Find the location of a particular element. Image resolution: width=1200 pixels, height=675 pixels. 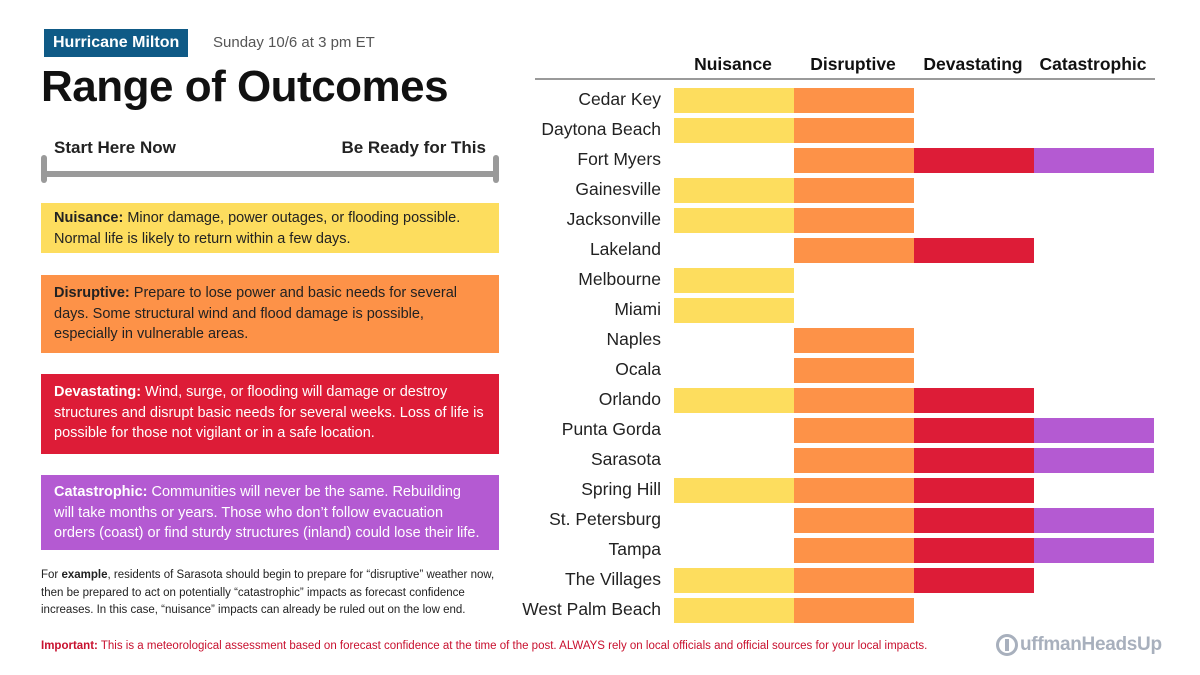

city-label: Miami is located at coordinates (637, 309).